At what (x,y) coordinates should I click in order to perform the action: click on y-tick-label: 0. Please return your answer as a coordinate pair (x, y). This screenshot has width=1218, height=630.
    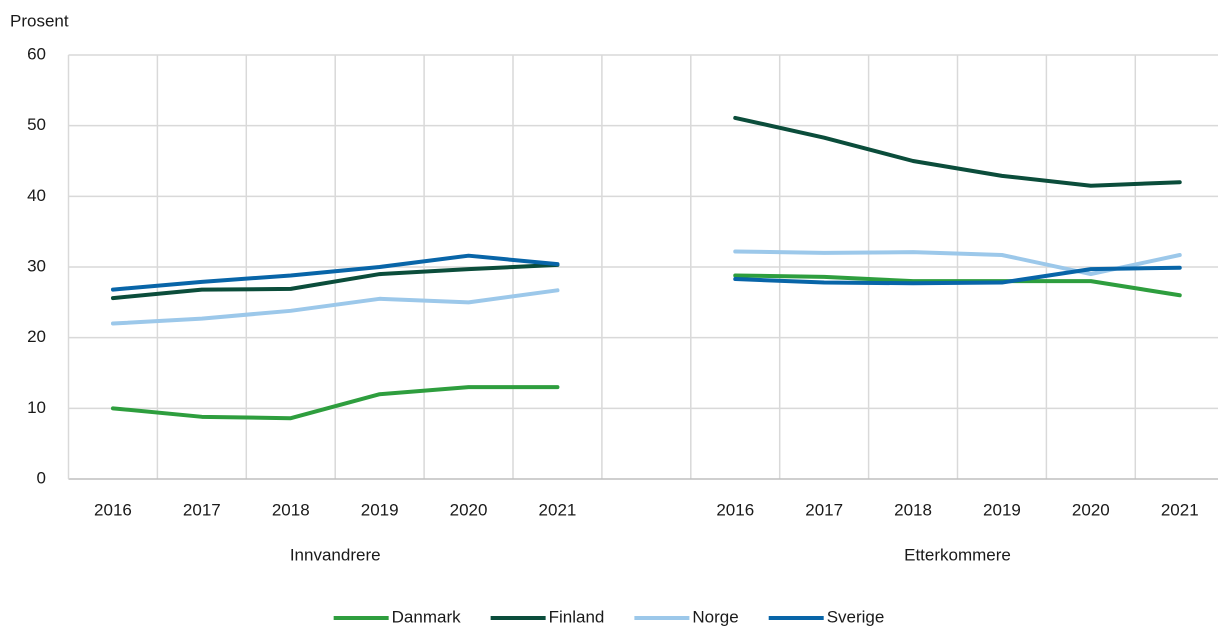
    Looking at the image, I should click on (41, 477).